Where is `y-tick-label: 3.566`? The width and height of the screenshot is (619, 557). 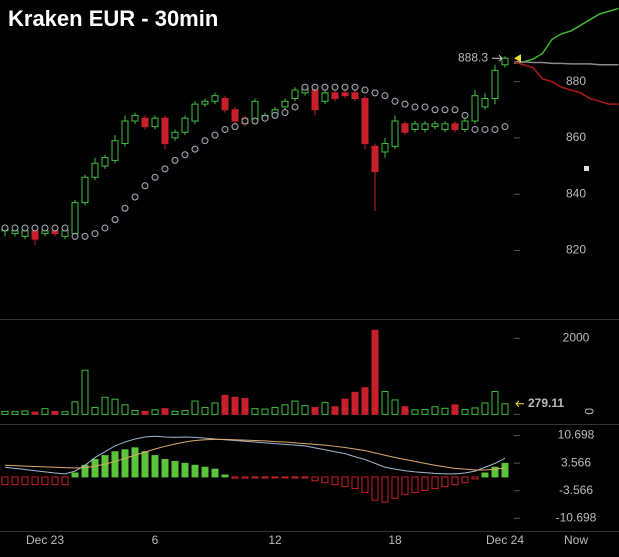 y-tick-label: 3.566 is located at coordinates (576, 462).